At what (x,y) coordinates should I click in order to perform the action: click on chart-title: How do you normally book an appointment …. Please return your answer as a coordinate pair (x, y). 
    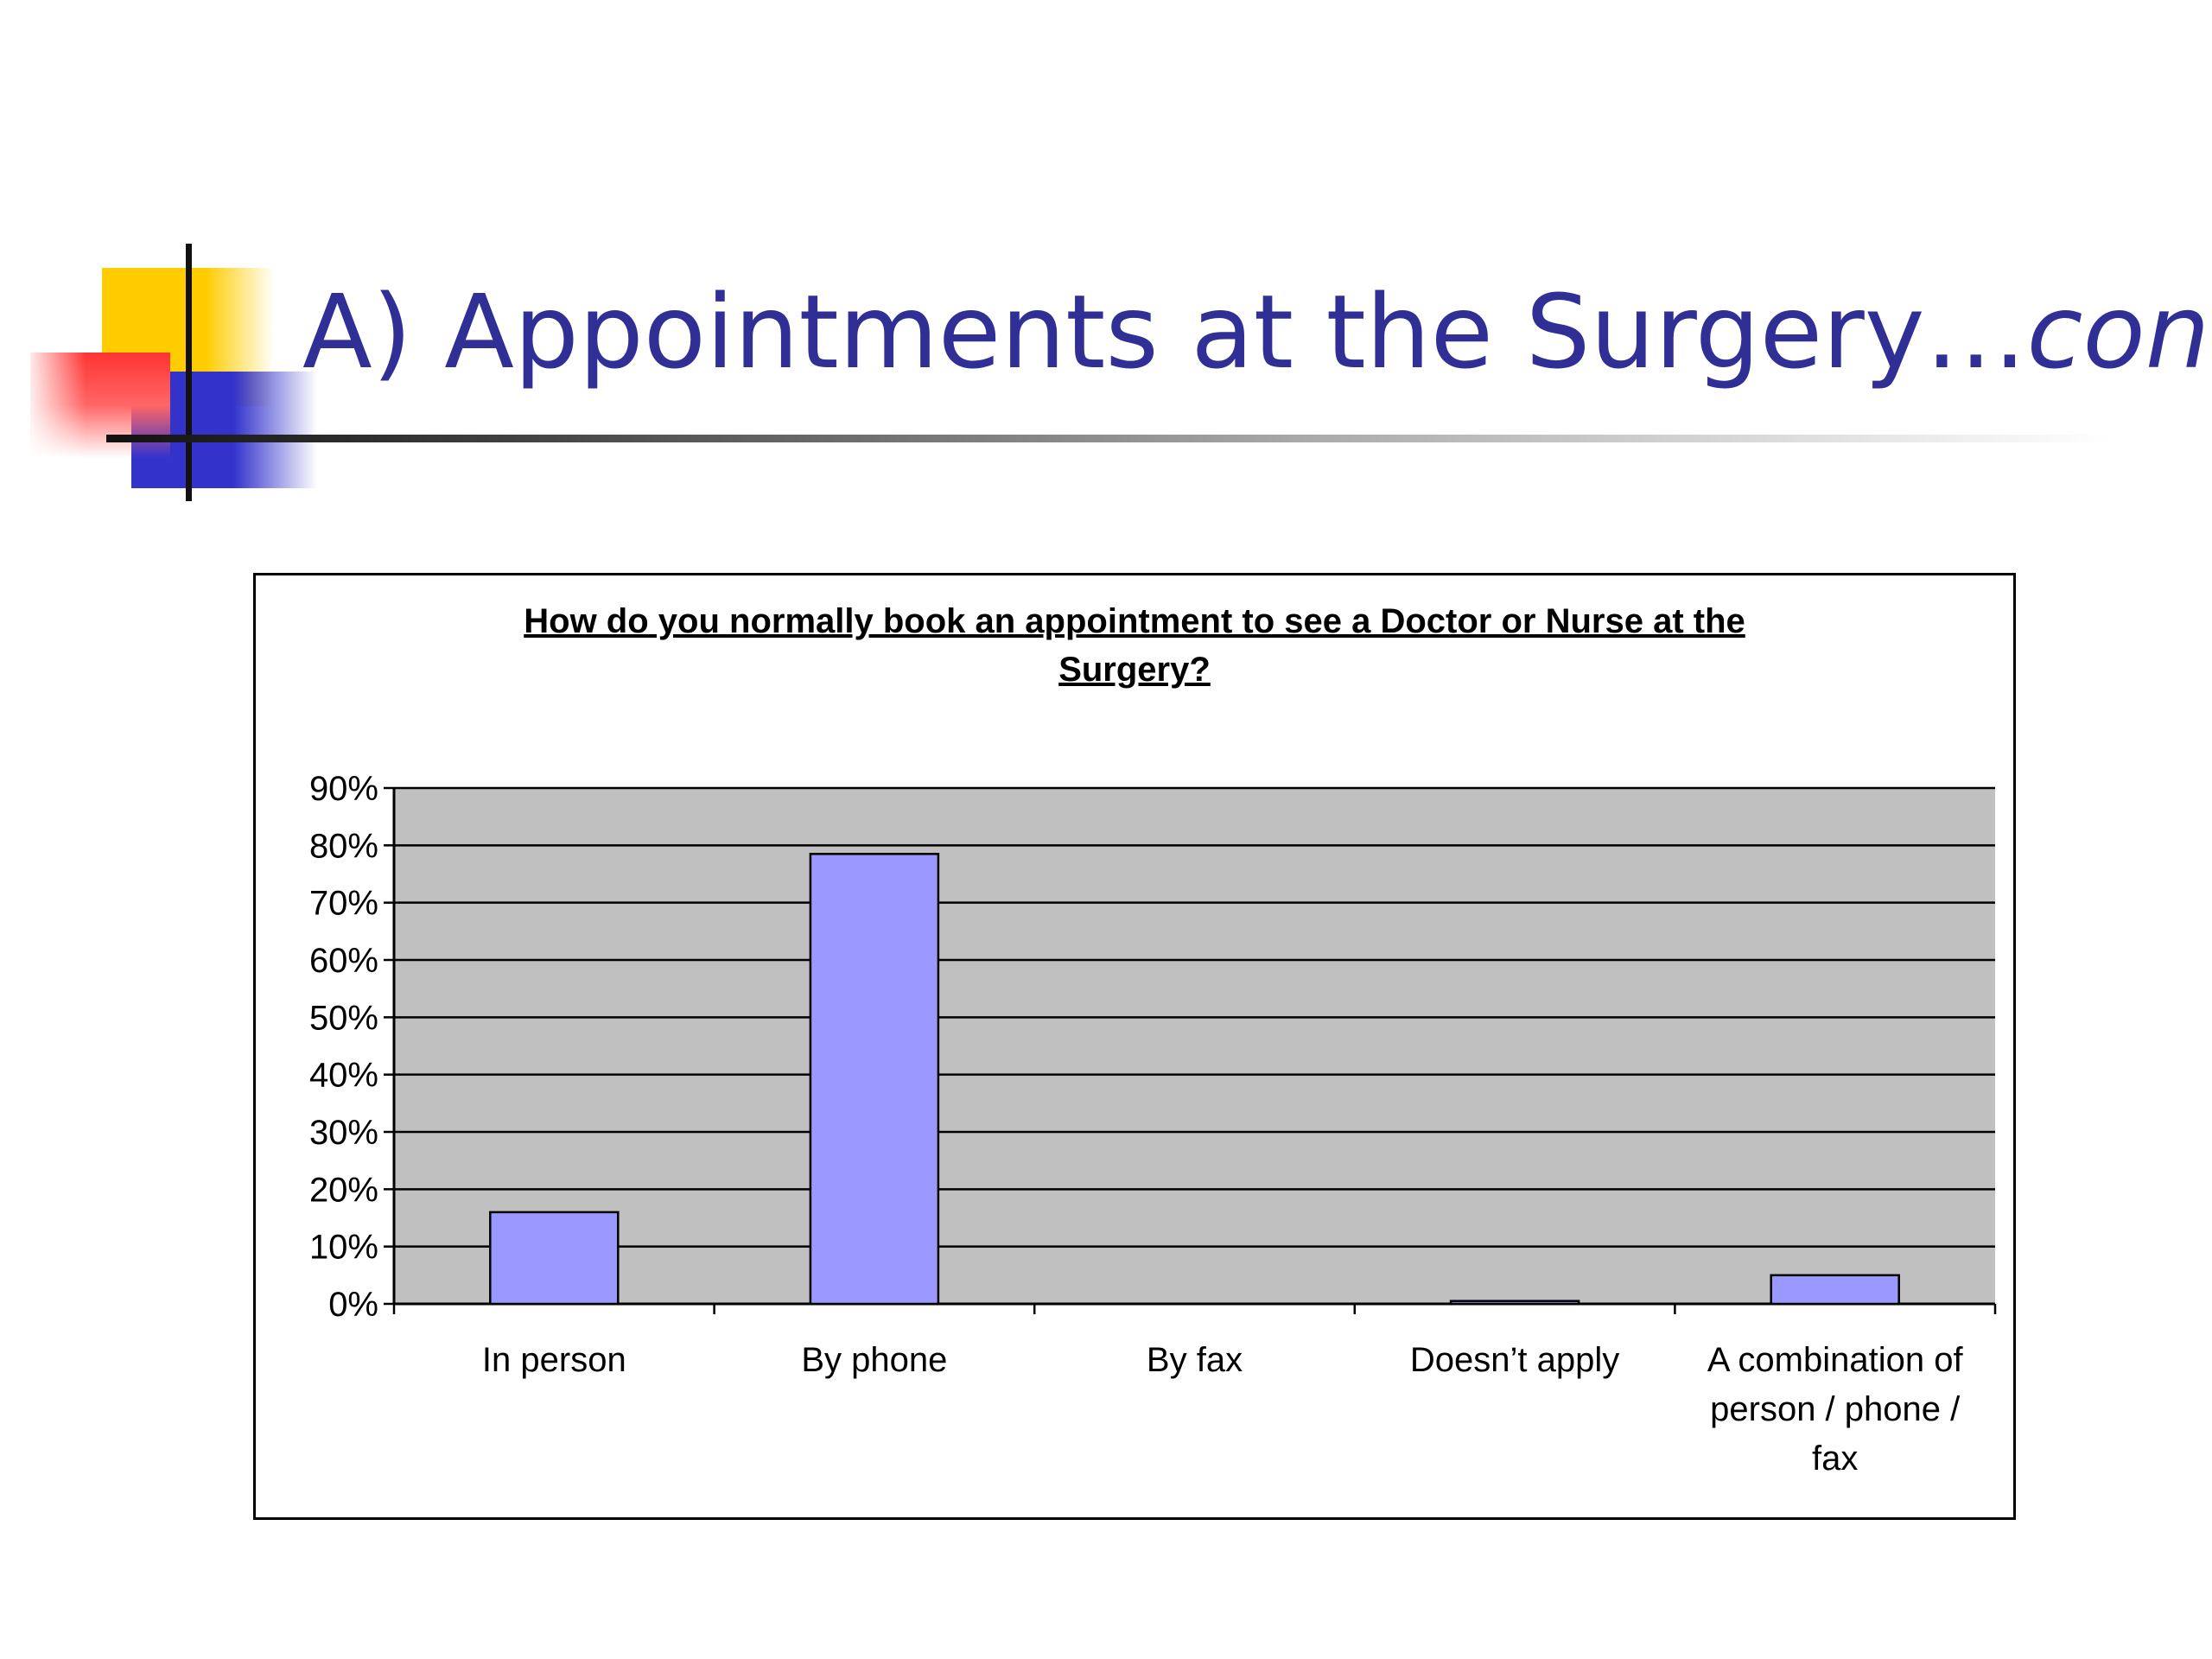
    Looking at the image, I should click on (1134, 645).